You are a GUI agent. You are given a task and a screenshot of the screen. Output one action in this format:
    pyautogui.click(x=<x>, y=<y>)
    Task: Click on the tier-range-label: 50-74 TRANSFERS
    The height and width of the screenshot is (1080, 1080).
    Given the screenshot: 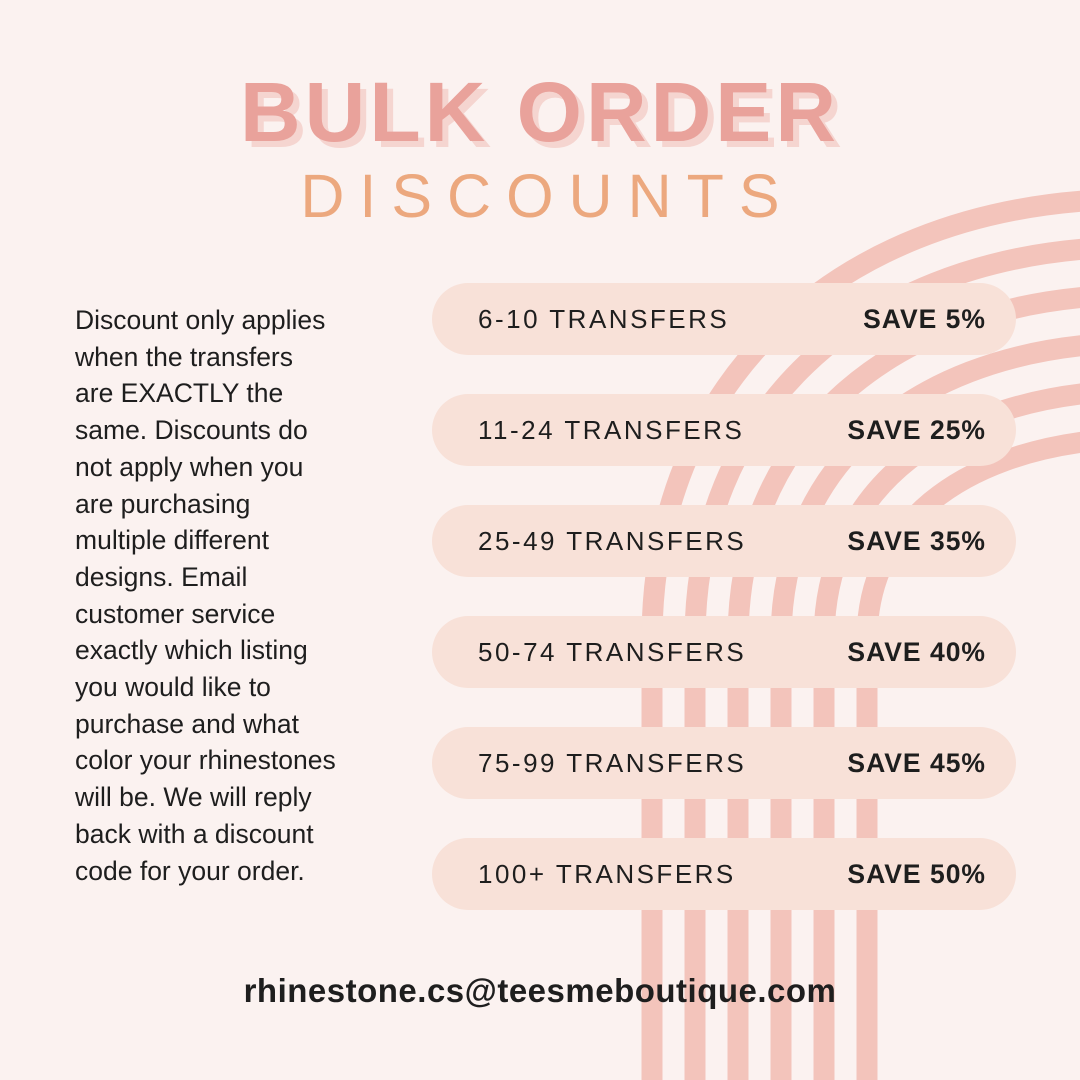 What is the action you would take?
    pyautogui.click(x=612, y=651)
    